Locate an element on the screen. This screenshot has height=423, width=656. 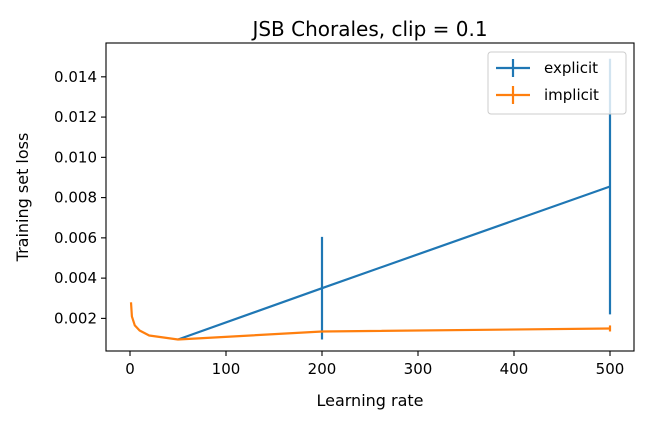
y-tick-label: 0.002 is located at coordinates (75, 318).